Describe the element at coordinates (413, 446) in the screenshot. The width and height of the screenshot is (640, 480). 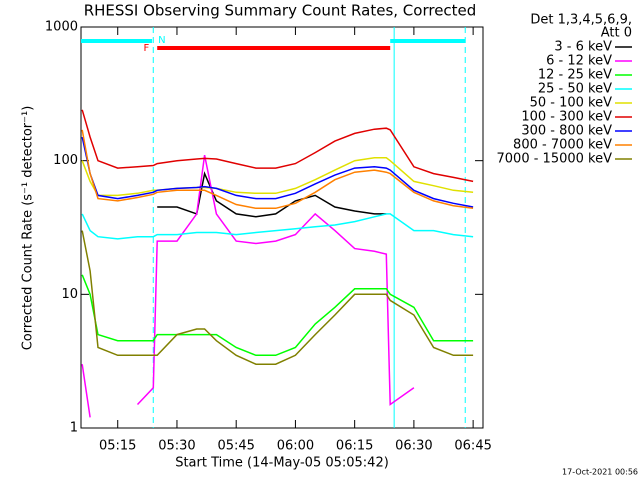
I see `x-tick-label: 06:30` at that location.